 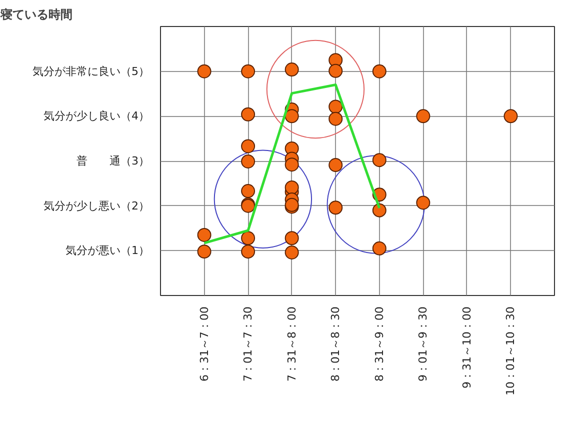 I want to click on y-tick-label: 普 通（3）, so click(x=113, y=161).